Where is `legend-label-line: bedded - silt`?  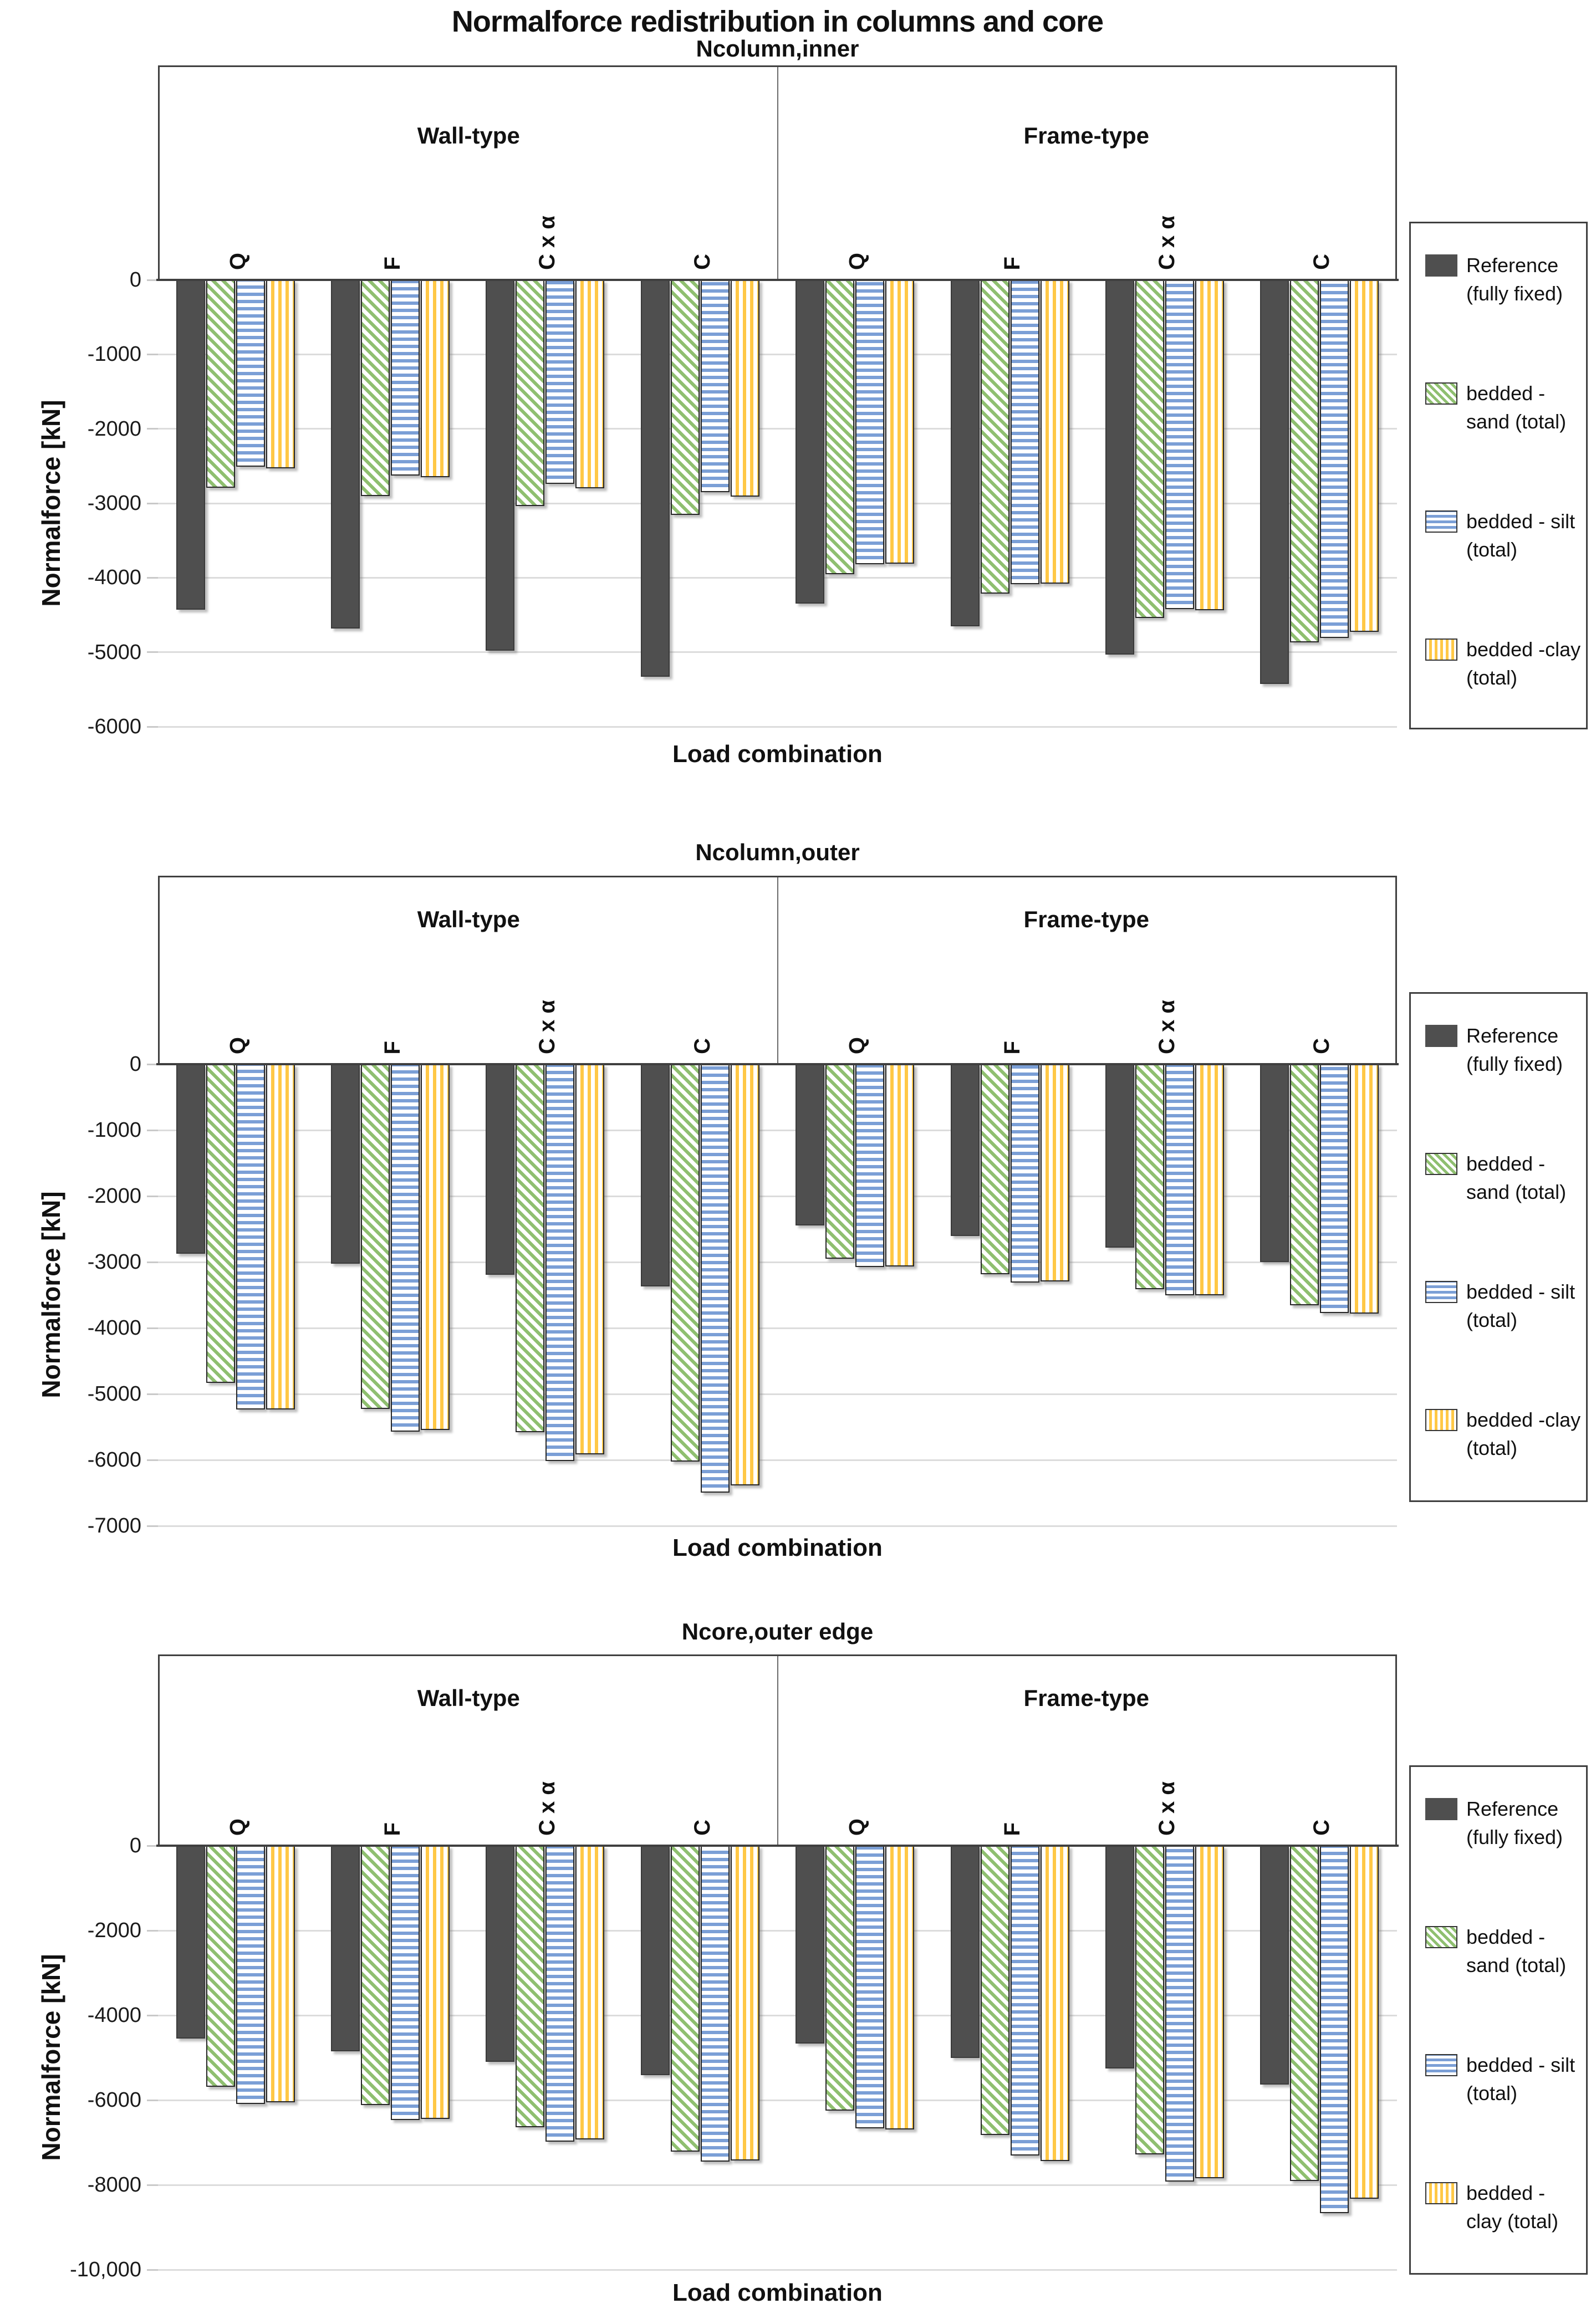
legend-label-line: bedded - silt is located at coordinates (1520, 1291).